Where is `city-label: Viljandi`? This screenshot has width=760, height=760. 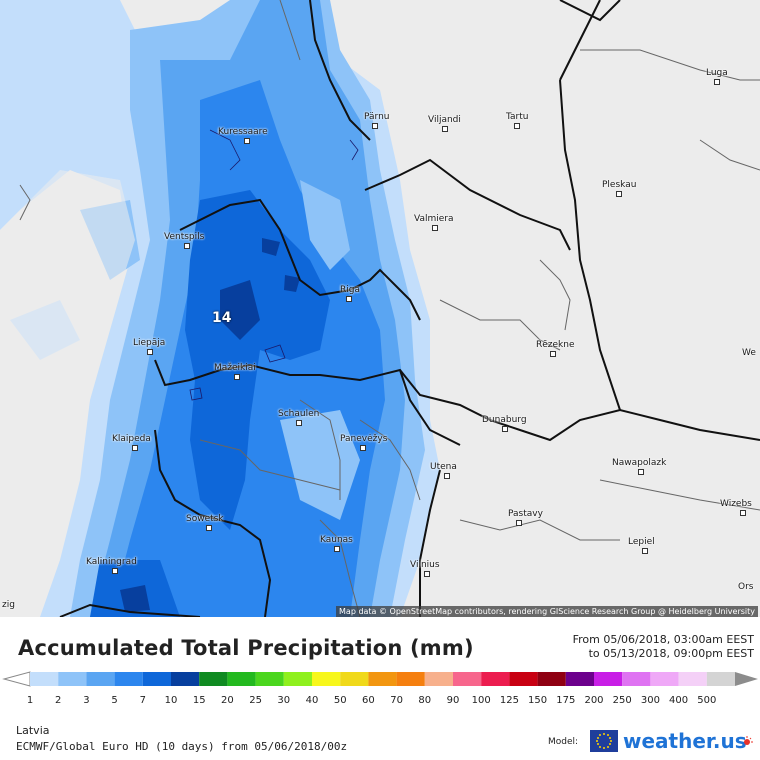 city-label: Viljandi is located at coordinates (444, 125).